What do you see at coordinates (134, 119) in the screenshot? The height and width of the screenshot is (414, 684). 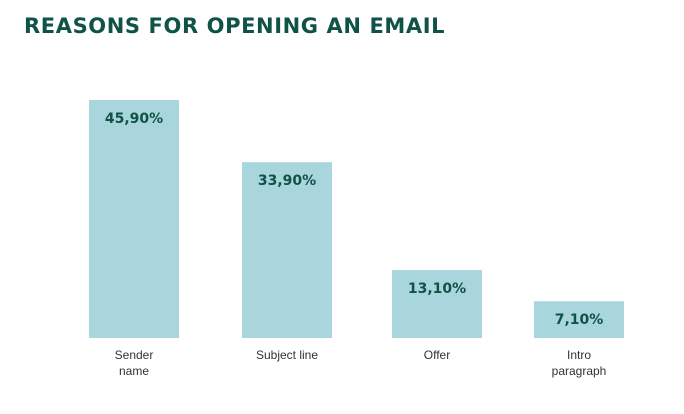 I see `value-label-0: 45,90%` at bounding box center [134, 119].